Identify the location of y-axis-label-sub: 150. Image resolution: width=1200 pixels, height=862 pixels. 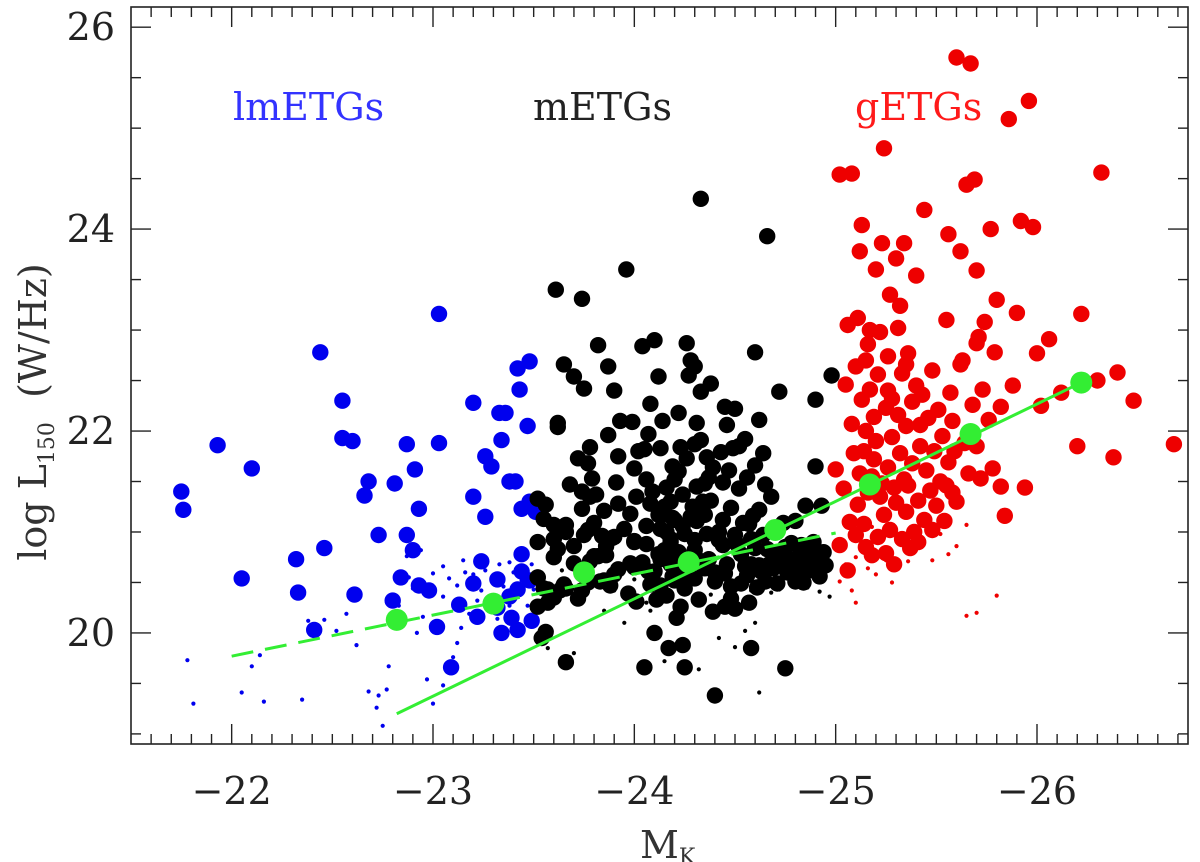
(47, 443).